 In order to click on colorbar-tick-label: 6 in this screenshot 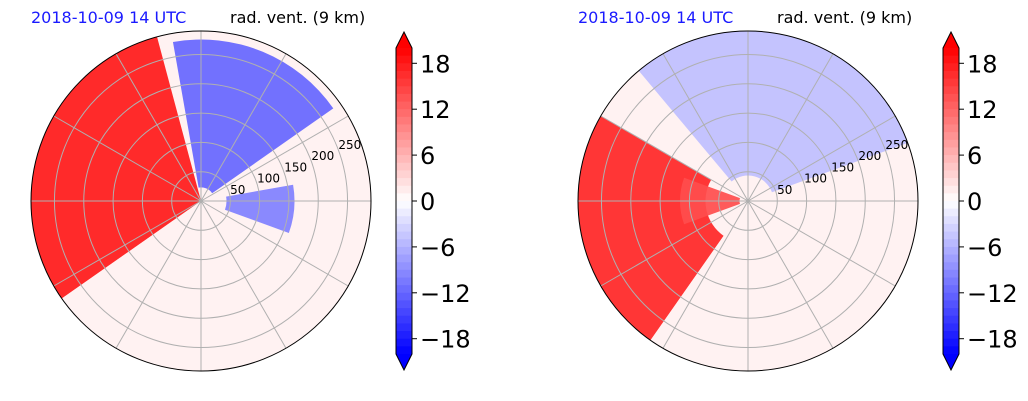, I will do `click(974, 156)`.